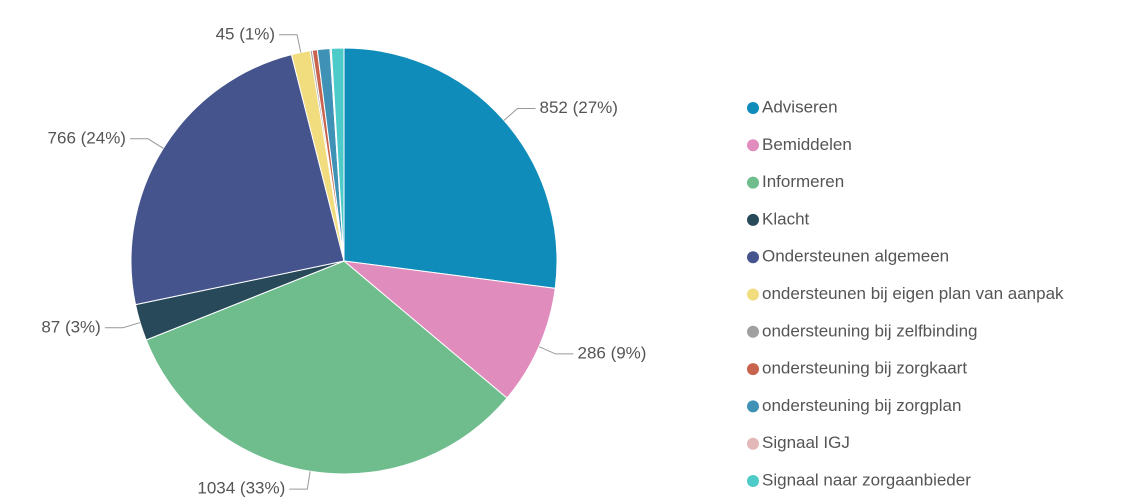 Image resolution: width=1140 pixels, height=504 pixels. Describe the element at coordinates (786, 218) in the screenshot. I see `legend-label: Klacht` at that location.